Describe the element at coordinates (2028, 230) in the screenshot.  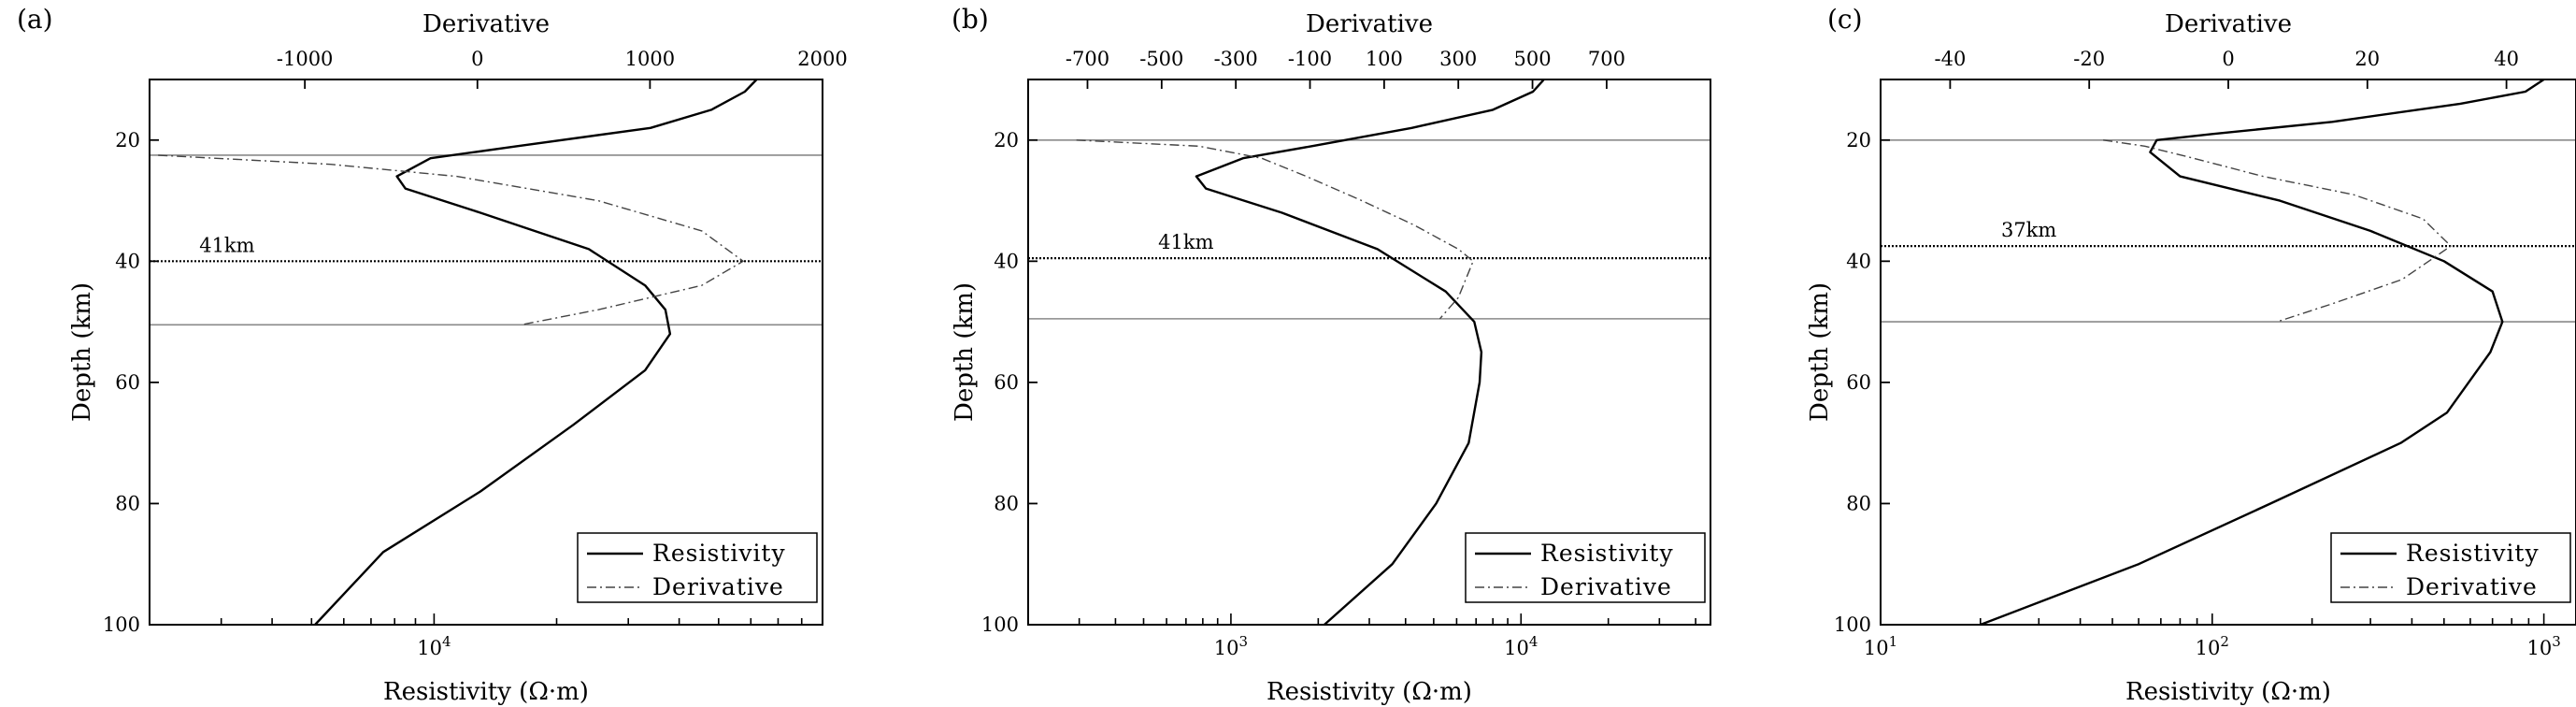
I see `depth-annotation: 37km` at that location.